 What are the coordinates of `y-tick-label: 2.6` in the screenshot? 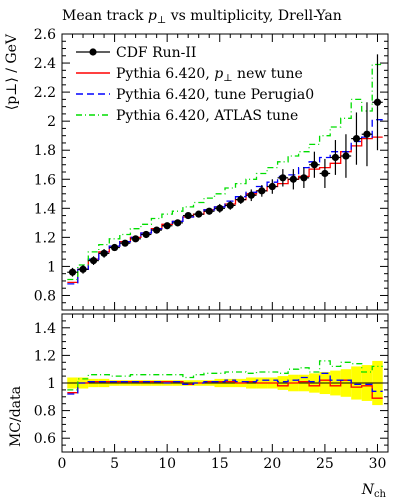 It's located at (45, 35).